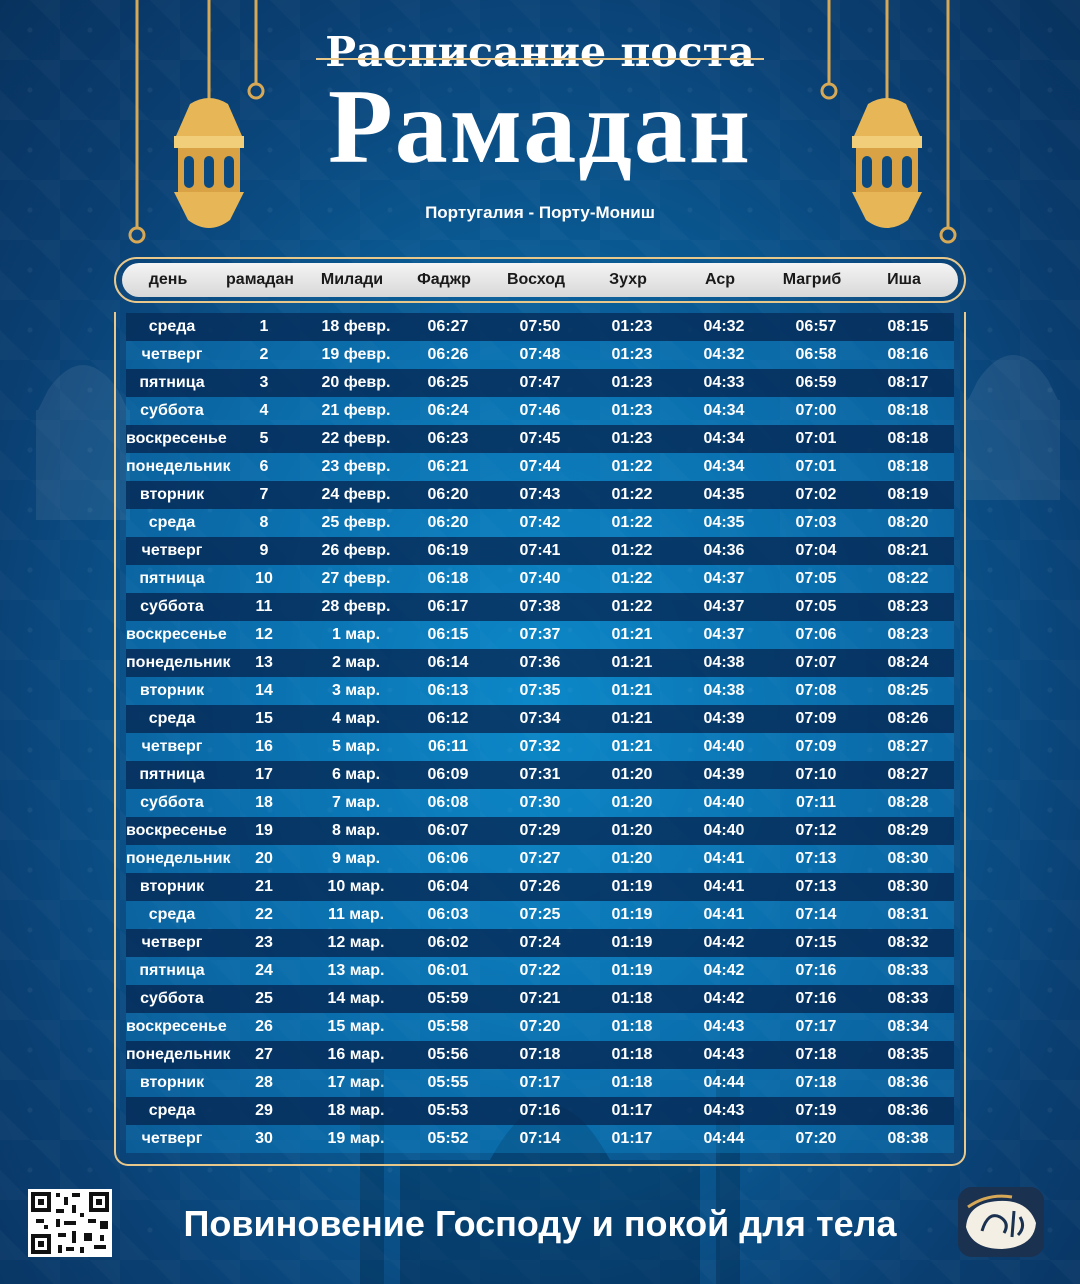 The width and height of the screenshot is (1080, 1284). What do you see at coordinates (816, 858) in the screenshot?
I see `table-cell: 07:13` at bounding box center [816, 858].